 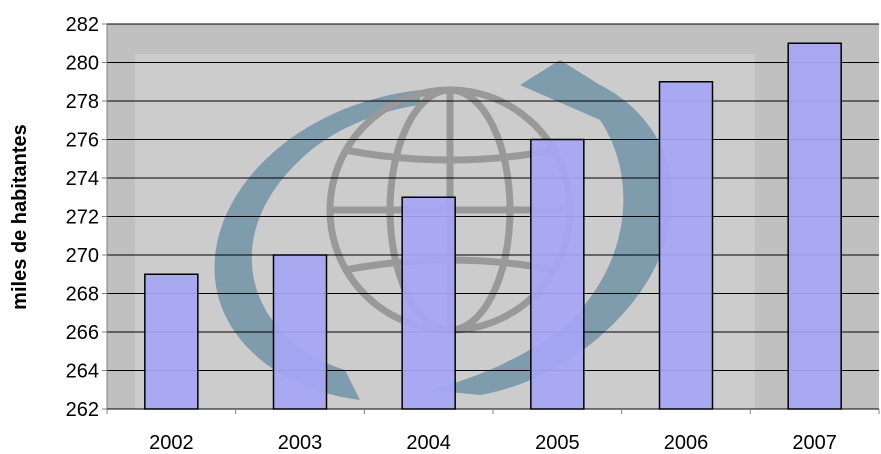 I want to click on y-tick-label: 264, so click(x=82, y=372).